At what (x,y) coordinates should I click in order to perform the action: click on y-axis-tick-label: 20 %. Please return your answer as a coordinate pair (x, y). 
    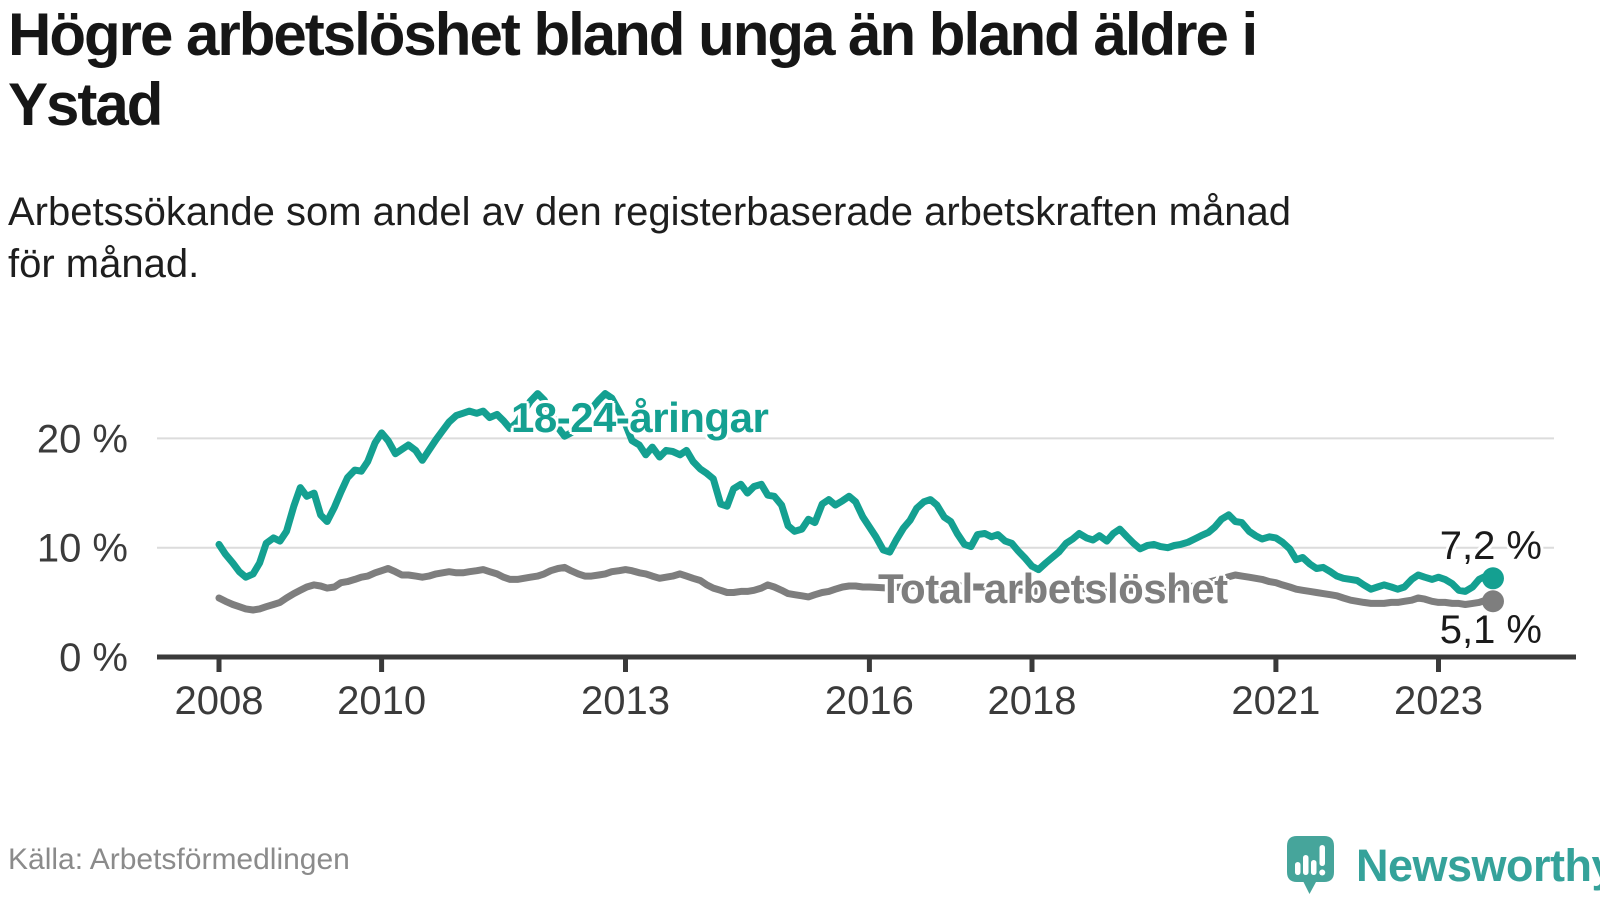
    Looking at the image, I should click on (82, 439).